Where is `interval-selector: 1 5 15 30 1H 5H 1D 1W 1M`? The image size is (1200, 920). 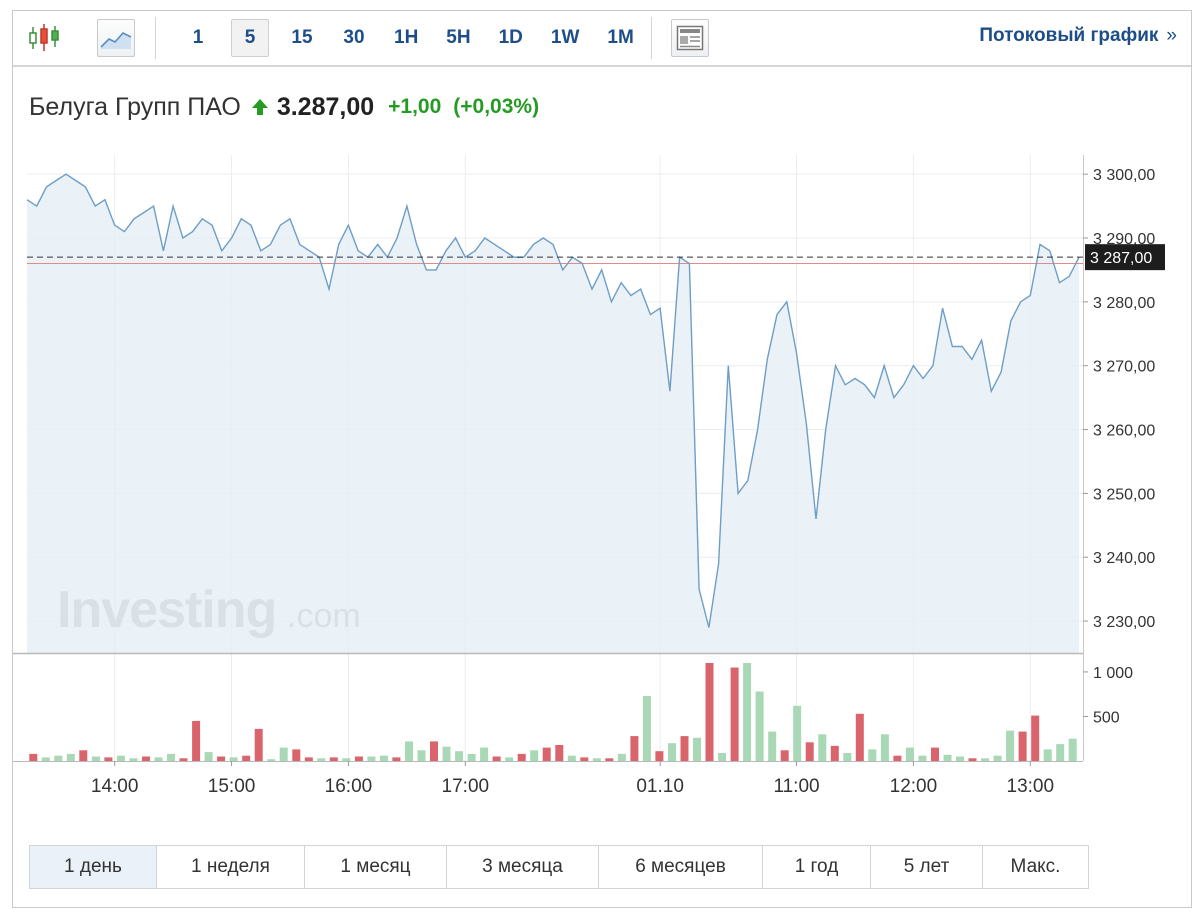
interval-selector: 1 5 15 30 1H 5H 1D 1W 1M is located at coordinates (417, 38).